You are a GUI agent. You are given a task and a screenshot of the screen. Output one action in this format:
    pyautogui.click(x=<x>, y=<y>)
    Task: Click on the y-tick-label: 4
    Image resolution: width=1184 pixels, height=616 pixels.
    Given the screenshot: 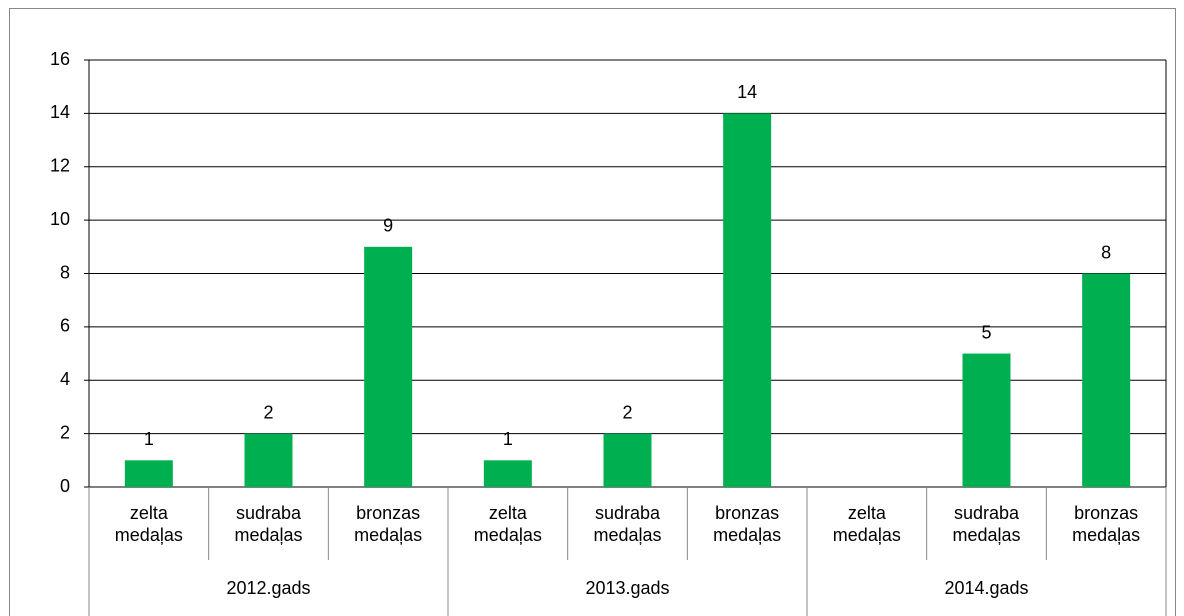 What is the action you would take?
    pyautogui.click(x=65, y=379)
    